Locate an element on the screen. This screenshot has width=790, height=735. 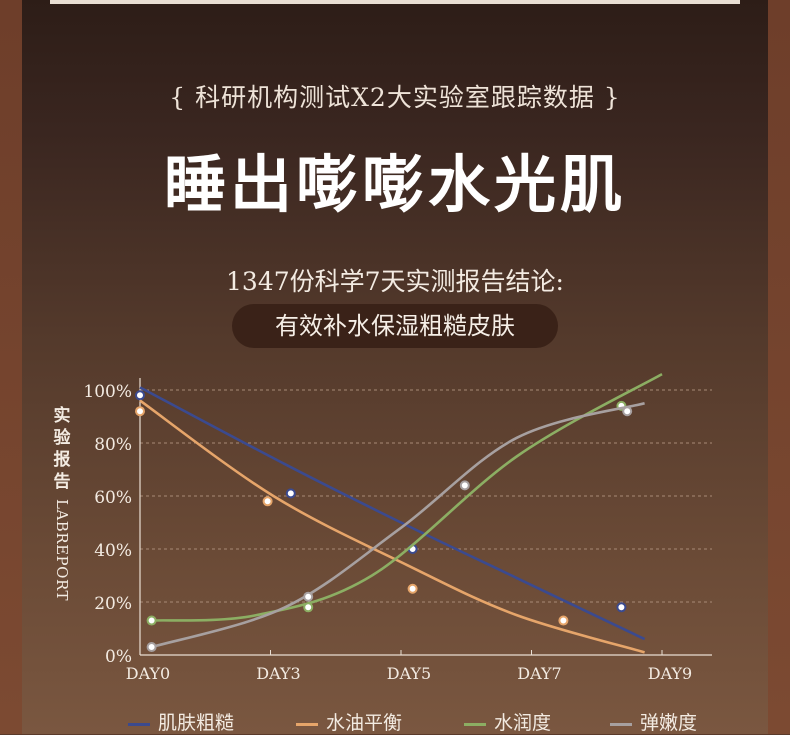
y-axis-label-char: 实 is located at coordinates (62, 416).